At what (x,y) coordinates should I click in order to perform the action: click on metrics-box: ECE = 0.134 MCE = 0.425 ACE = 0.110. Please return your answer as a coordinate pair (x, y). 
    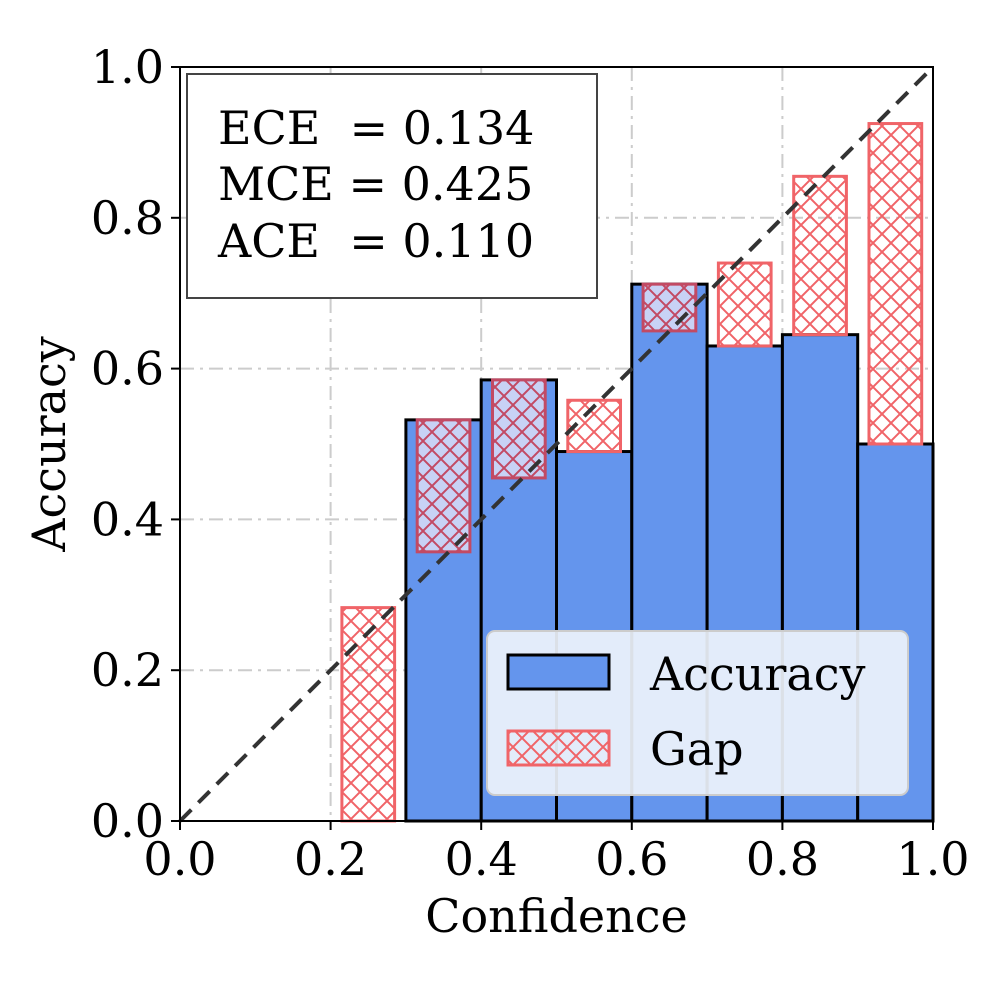
    Looking at the image, I should click on (392, 186).